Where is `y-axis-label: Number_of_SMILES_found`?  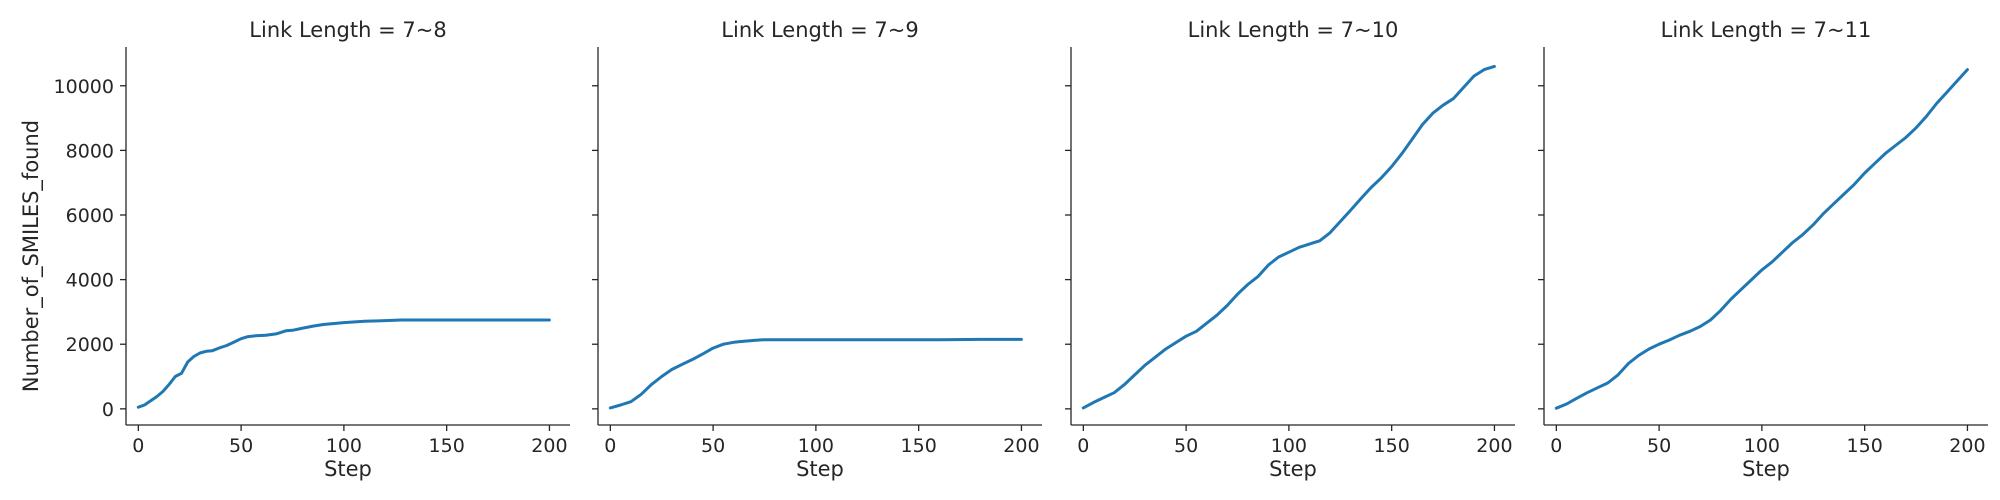 y-axis-label: Number_of_SMILES_found is located at coordinates (31, 256).